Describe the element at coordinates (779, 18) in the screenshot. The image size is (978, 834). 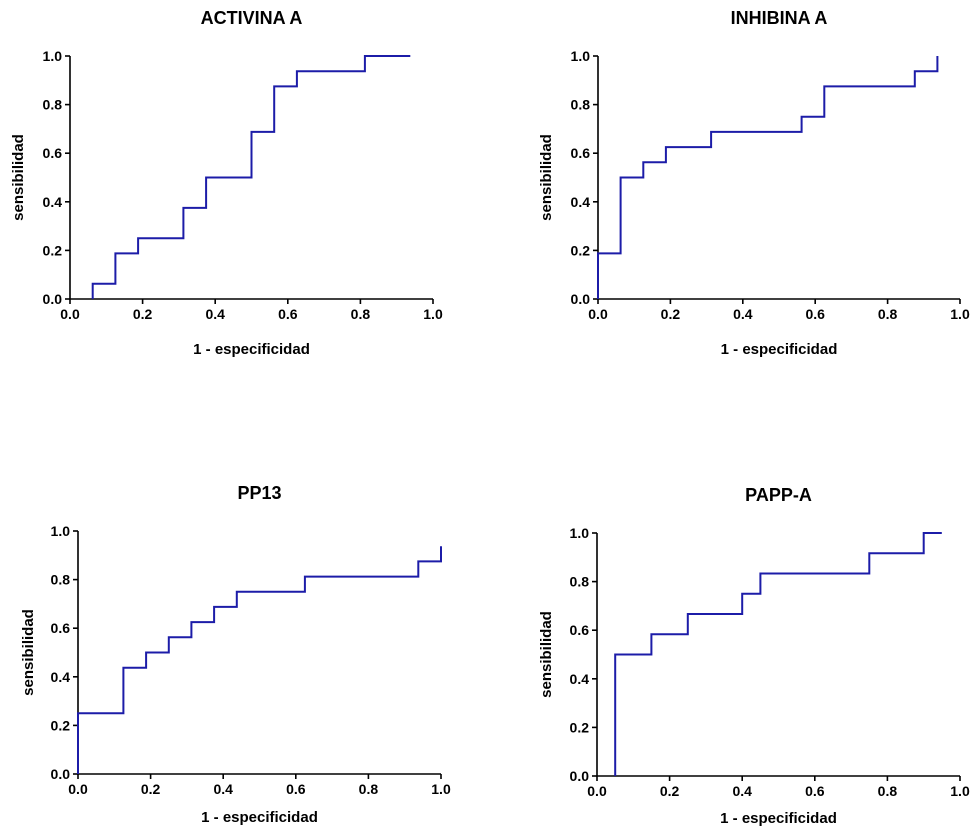
I see `chart-title: INHIBINA A` at that location.